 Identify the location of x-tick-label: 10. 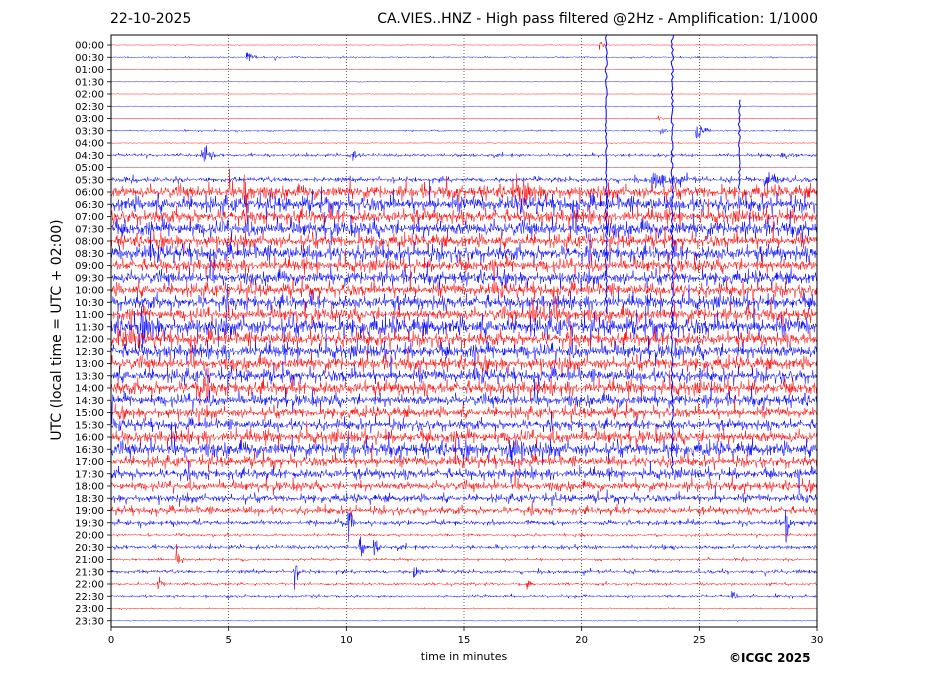
(346, 640).